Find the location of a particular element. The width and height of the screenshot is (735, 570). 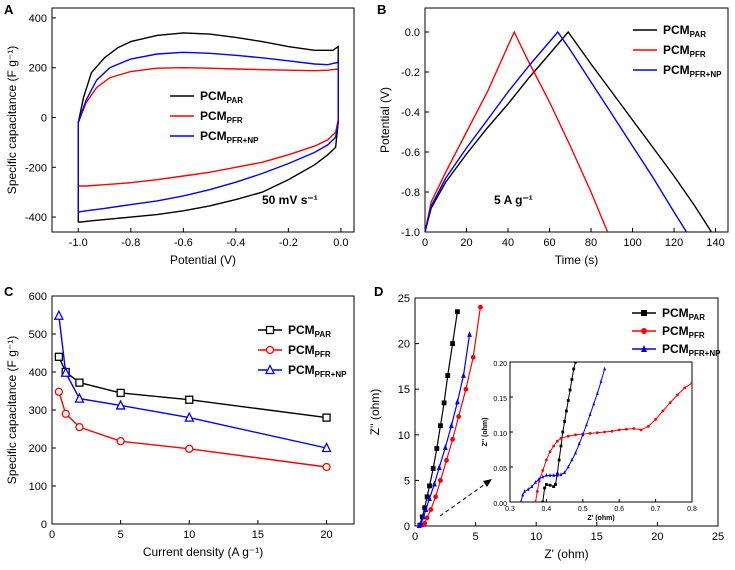

panel-b-ytick-label: -0.2 is located at coordinates (410, 73).